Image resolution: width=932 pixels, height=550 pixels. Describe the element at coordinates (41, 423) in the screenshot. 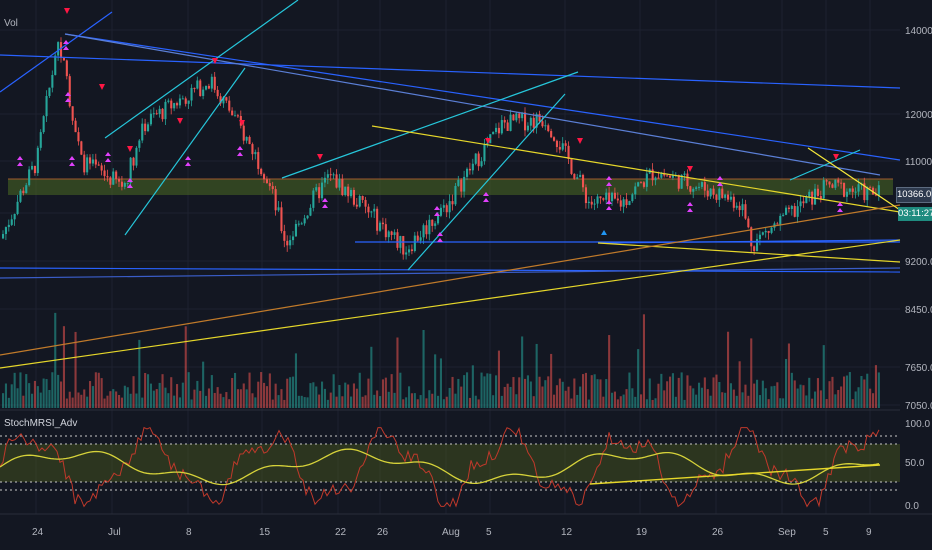

I see `indicator-name: StochMRSI_Adv` at that location.